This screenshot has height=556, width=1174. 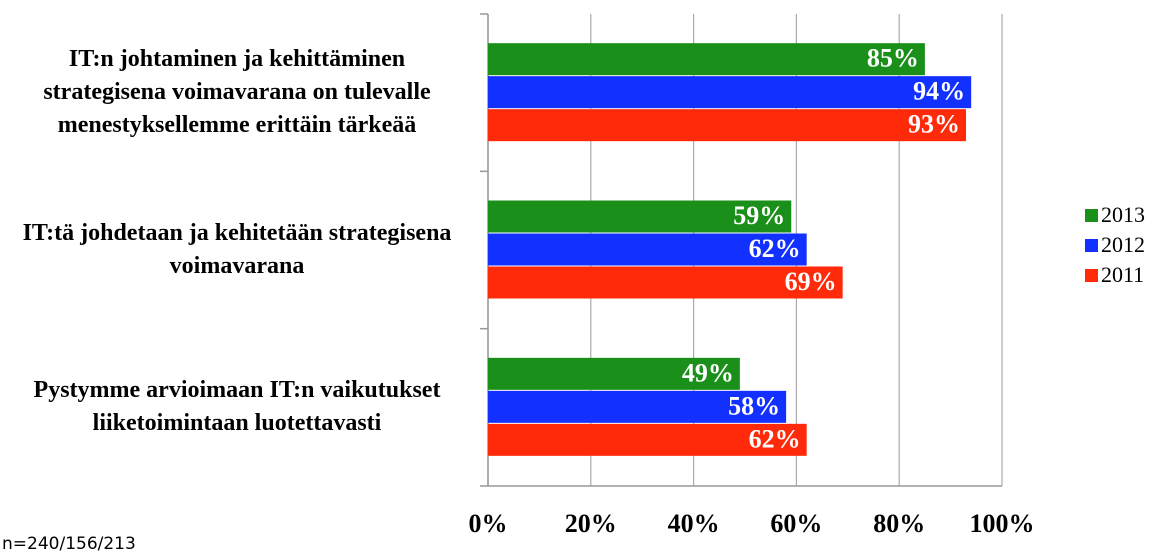 What do you see at coordinates (1123, 214) in the screenshot?
I see `legend-label: 2013` at bounding box center [1123, 214].